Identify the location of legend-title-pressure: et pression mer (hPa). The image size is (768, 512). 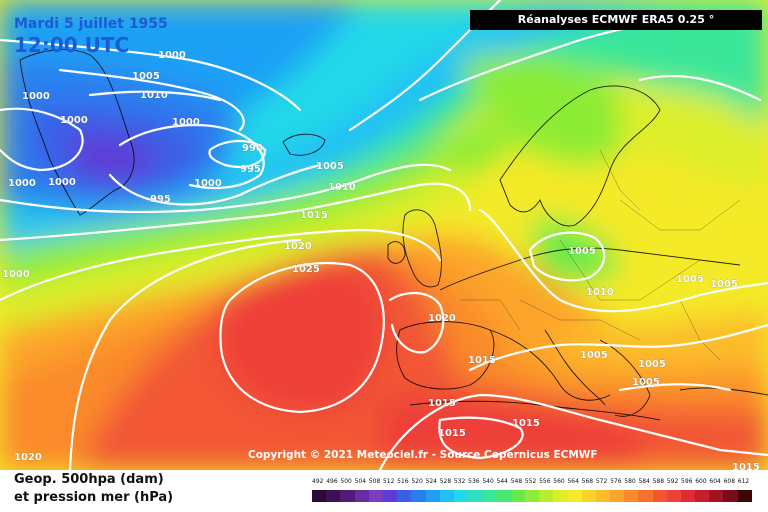
(94, 497).